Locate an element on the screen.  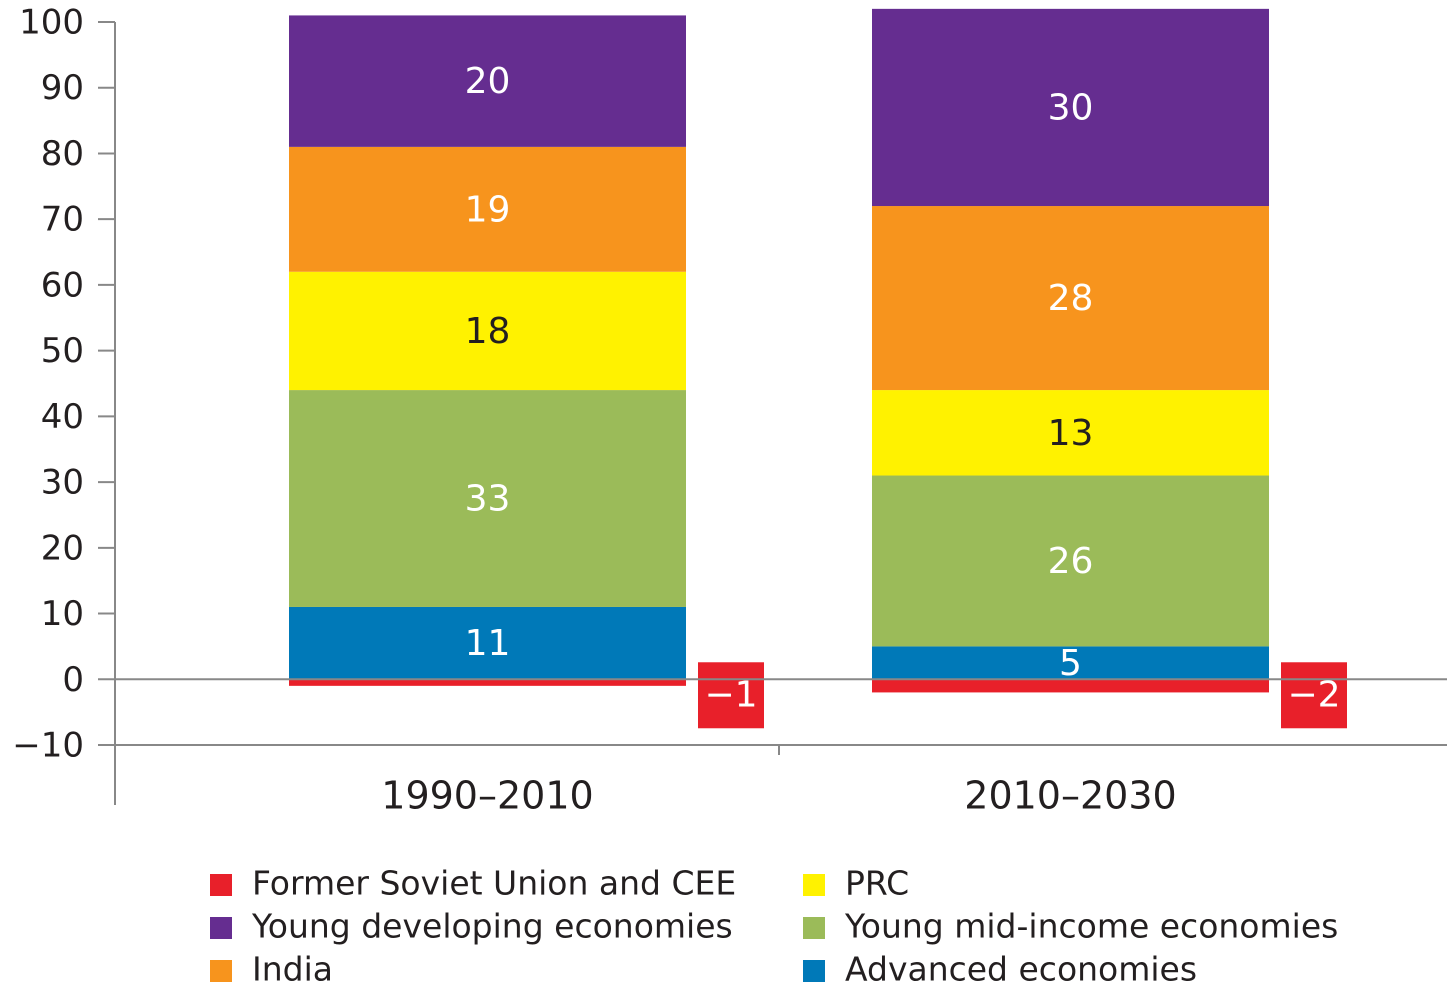
value-label: 30 is located at coordinates (1071, 107).